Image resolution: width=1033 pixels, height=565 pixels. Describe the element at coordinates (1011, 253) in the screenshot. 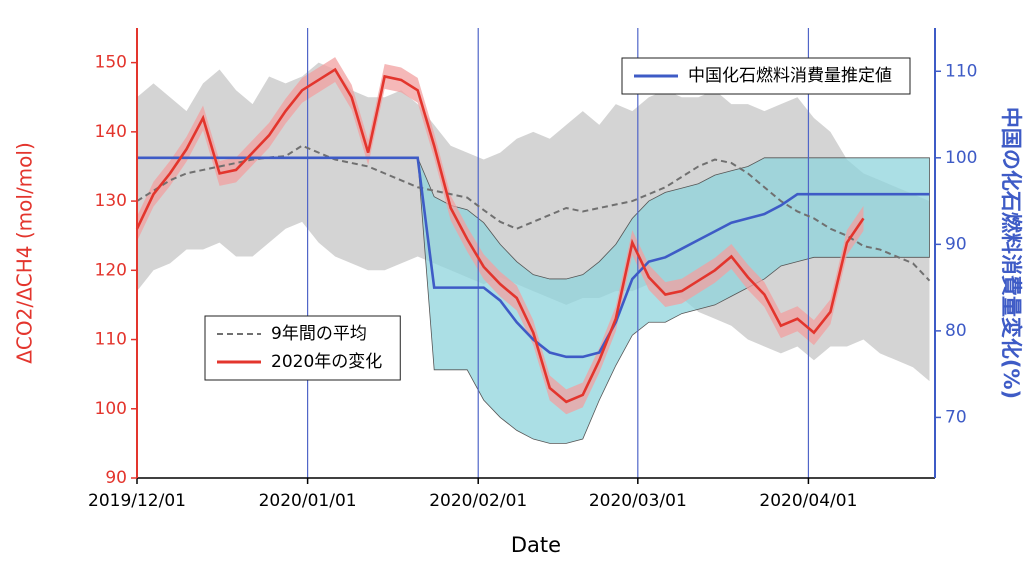

I see `y2-axis-label: 中国の化石燃料消費量変化(%)` at that location.